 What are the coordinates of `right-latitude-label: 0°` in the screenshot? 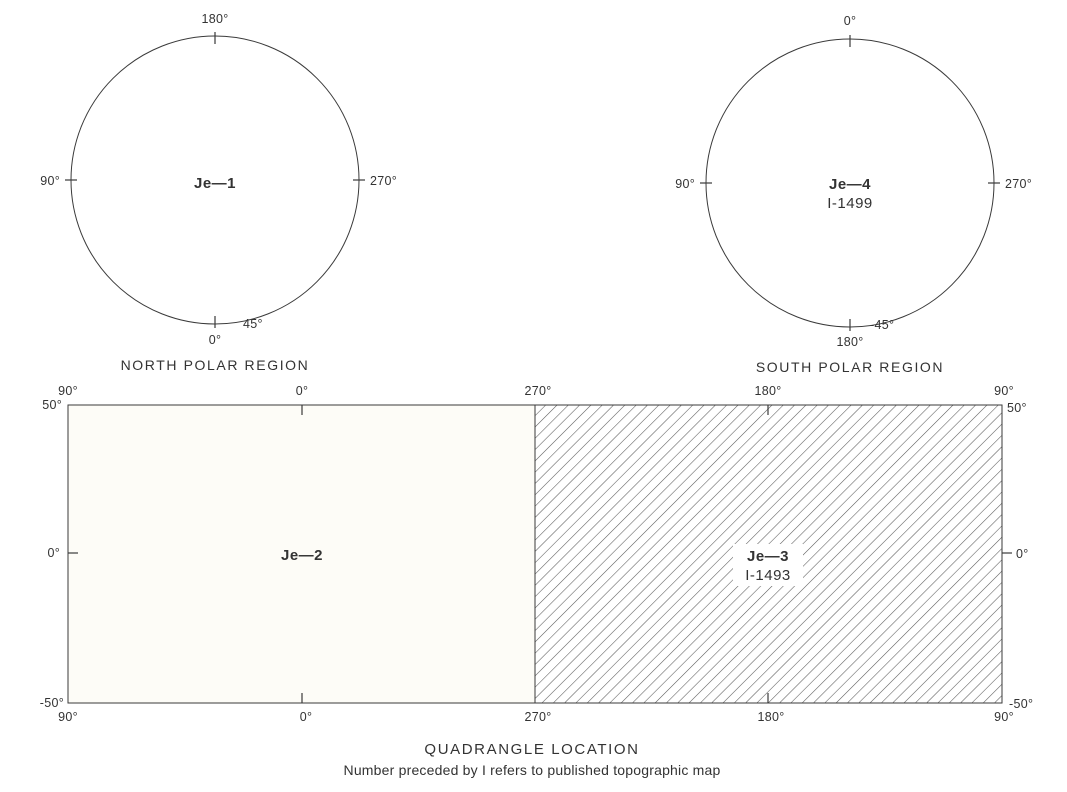 It's located at (1022, 554).